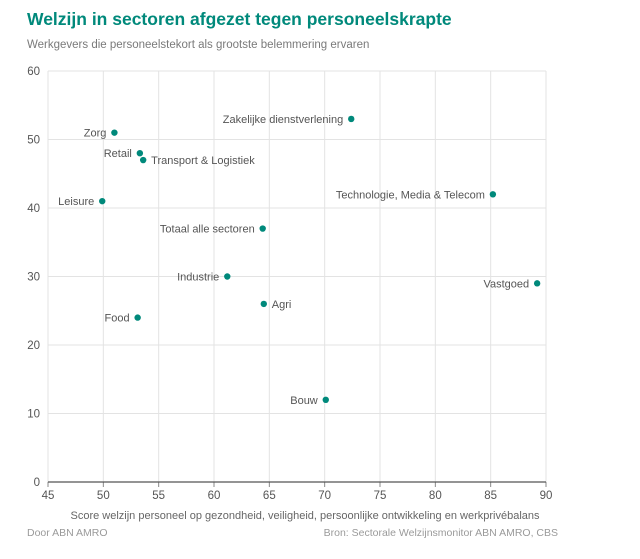  I want to click on y-tick-label: 50, so click(33, 141).